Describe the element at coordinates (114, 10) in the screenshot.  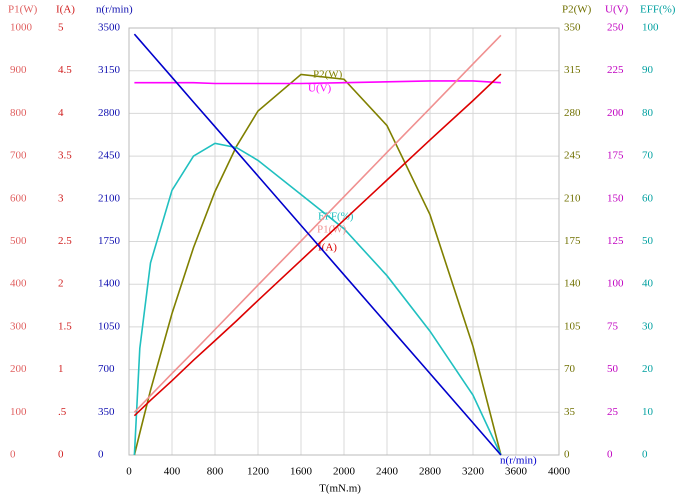
I see `axis-title: n(r/min)` at that location.